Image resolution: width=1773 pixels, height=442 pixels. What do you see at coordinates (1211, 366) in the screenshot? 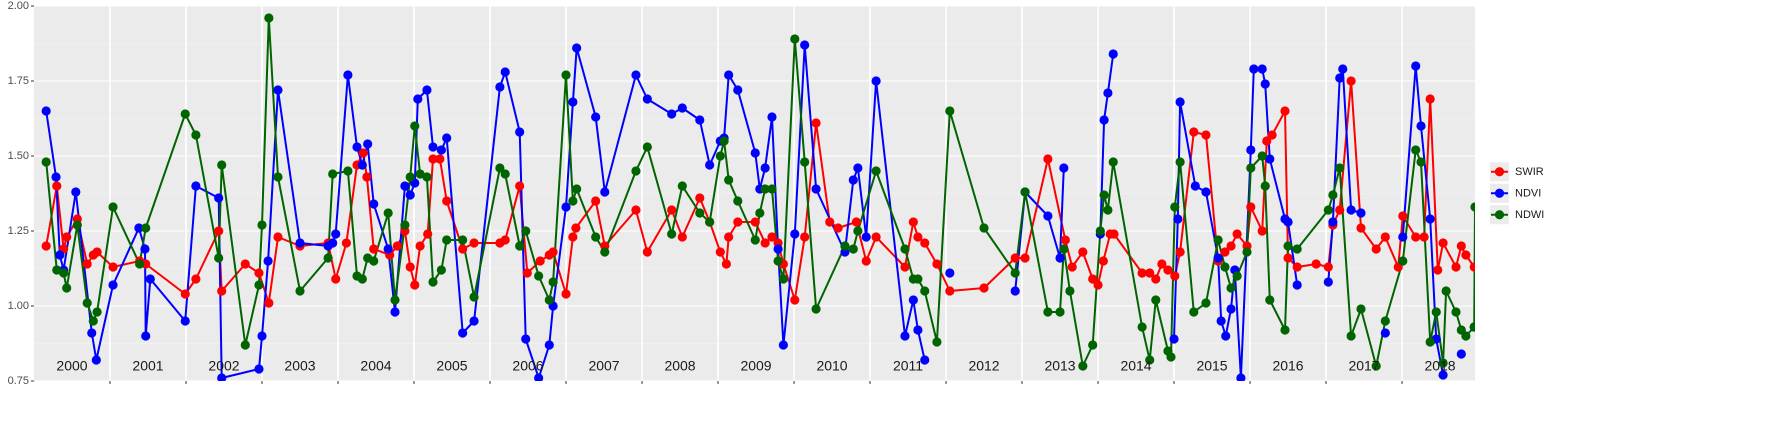
I see `year-label: 2015` at bounding box center [1211, 366].